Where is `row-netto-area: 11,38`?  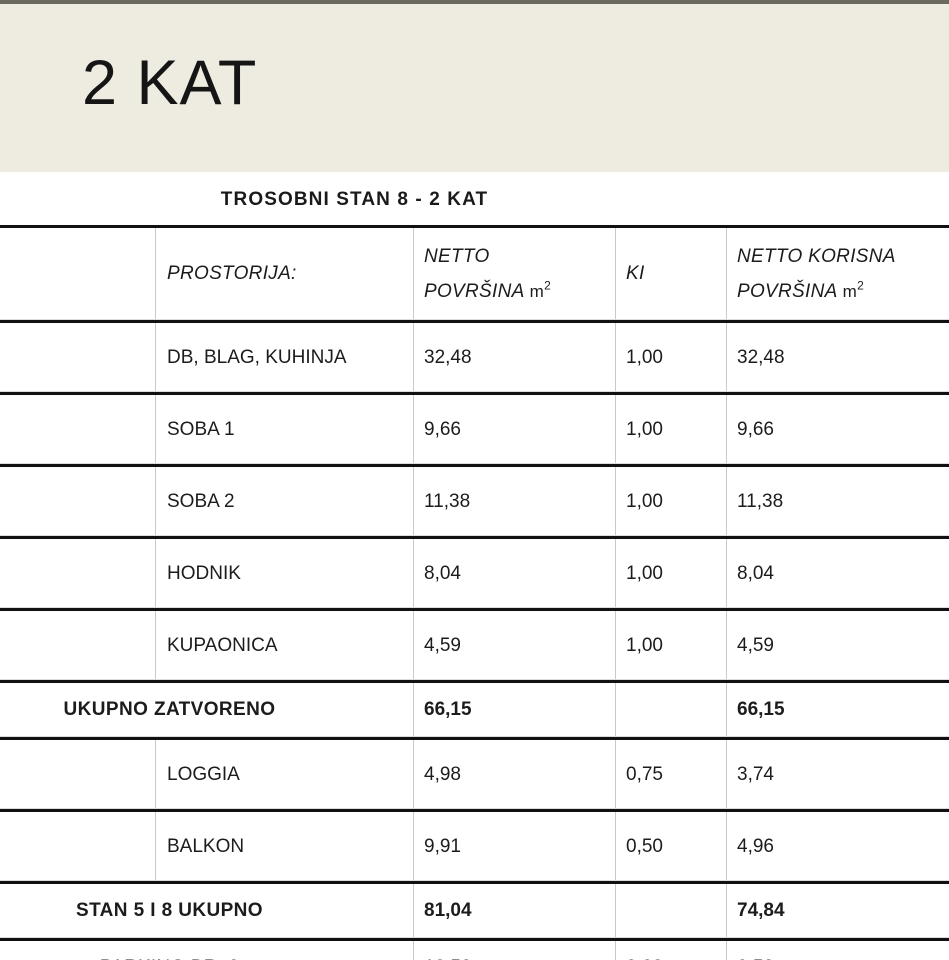 row-netto-area: 11,38 is located at coordinates (514, 501).